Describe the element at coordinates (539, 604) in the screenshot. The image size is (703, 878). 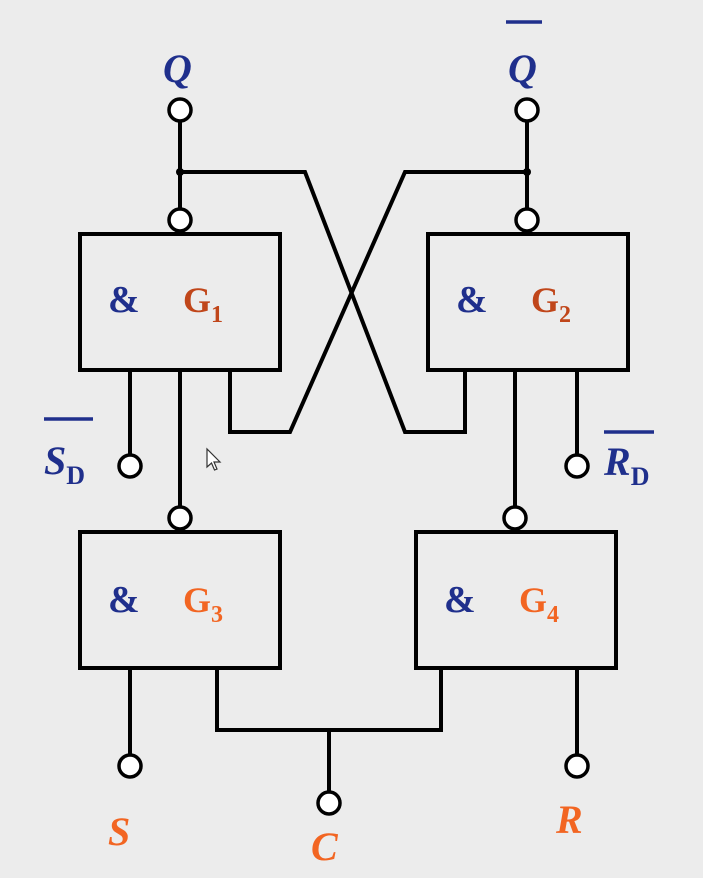
I see `gate-g4-label: G4` at that location.